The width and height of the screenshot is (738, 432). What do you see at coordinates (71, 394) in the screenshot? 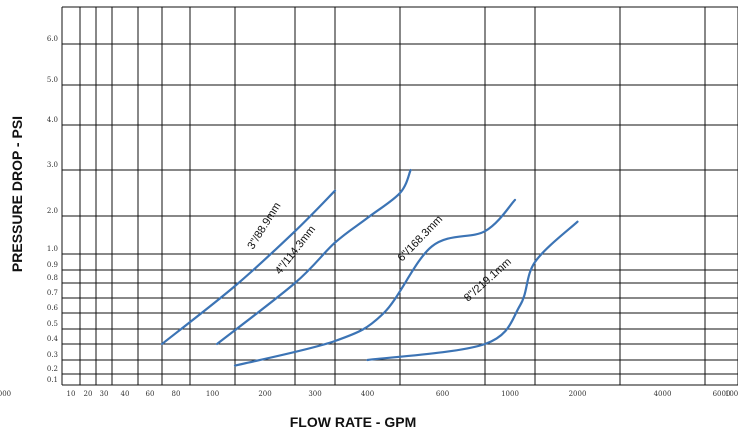
I see `x-tick-label: 10` at bounding box center [71, 394].